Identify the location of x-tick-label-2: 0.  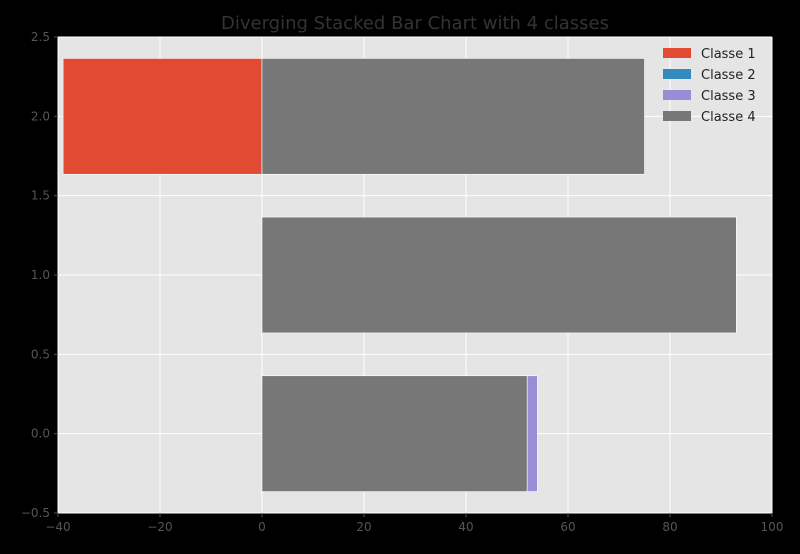
(262, 527).